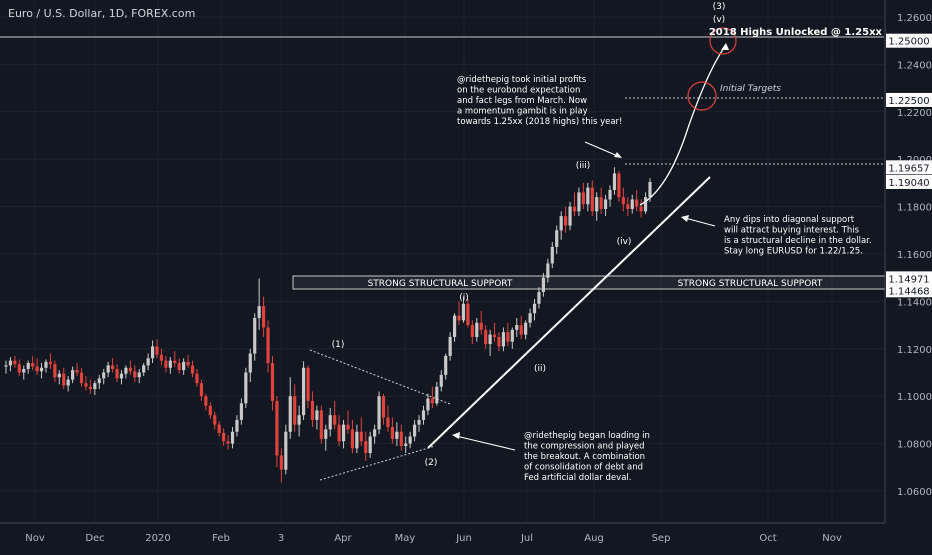 The width and height of the screenshot is (932, 555). What do you see at coordinates (914, 18) in the screenshot?
I see `y-tick-label: 1.26000` at bounding box center [914, 18].